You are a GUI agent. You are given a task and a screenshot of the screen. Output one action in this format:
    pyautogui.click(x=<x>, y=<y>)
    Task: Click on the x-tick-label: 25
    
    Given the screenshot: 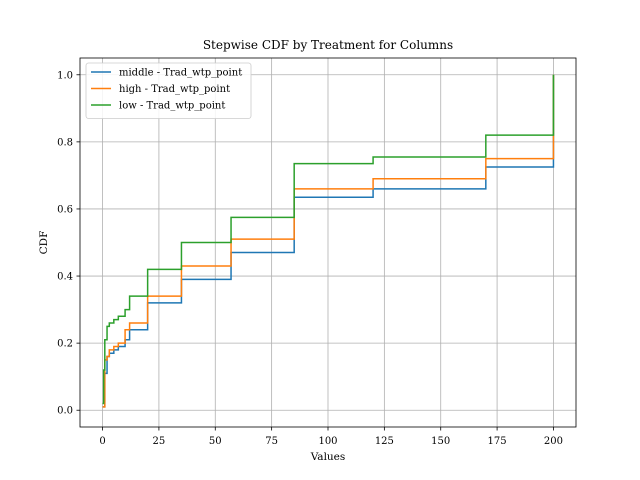 What is the action you would take?
    pyautogui.click(x=159, y=441)
    